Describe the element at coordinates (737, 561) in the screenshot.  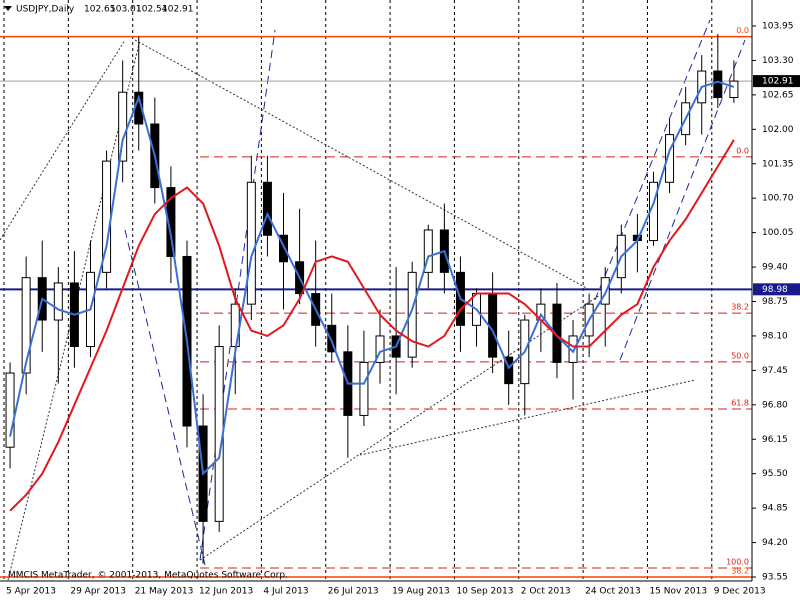
I see `fib-label: 100.0` at that location.